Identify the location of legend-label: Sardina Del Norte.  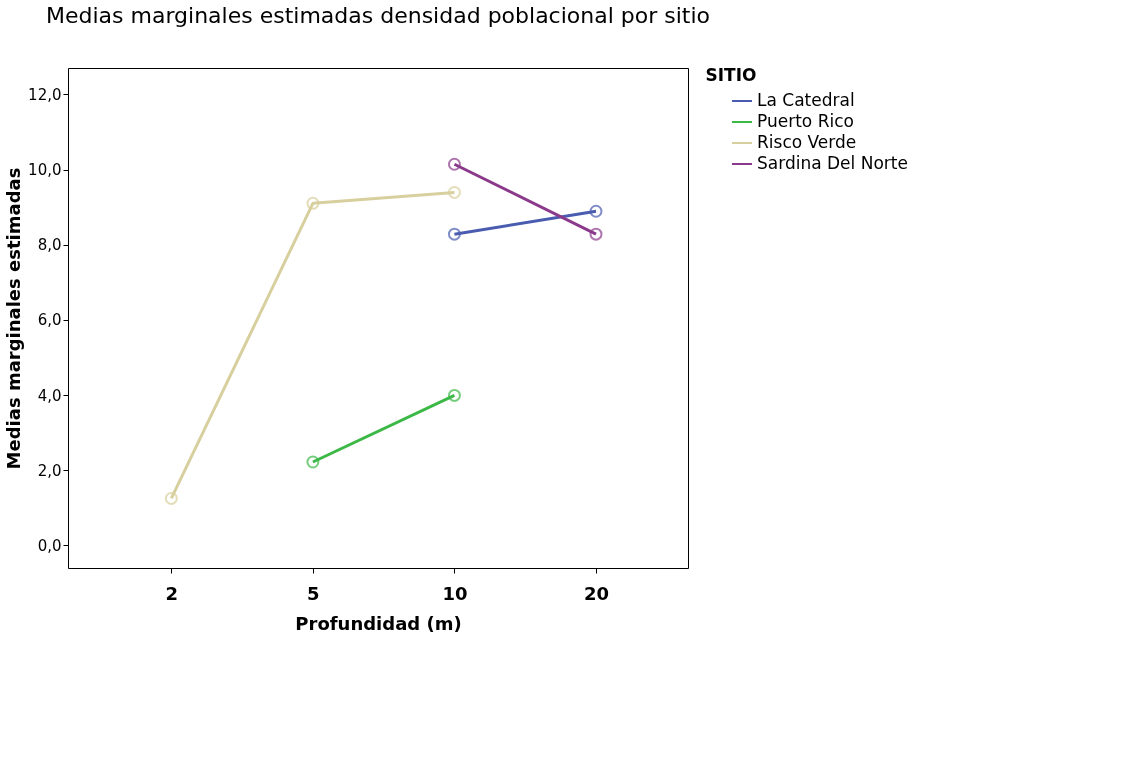
(832, 163).